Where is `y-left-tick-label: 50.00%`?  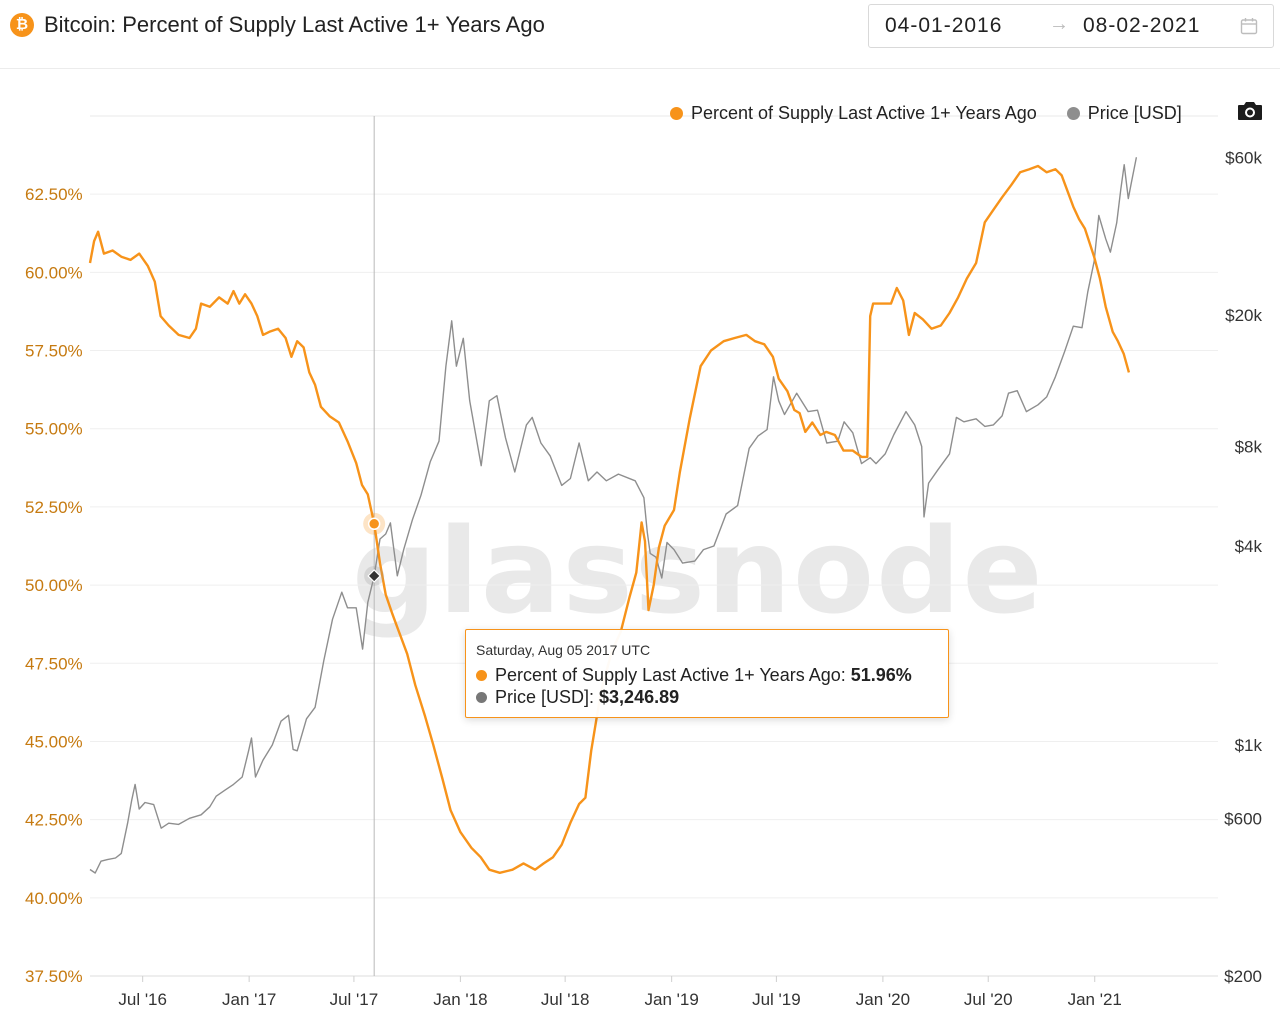
y-left-tick-label: 50.00% is located at coordinates (54, 585).